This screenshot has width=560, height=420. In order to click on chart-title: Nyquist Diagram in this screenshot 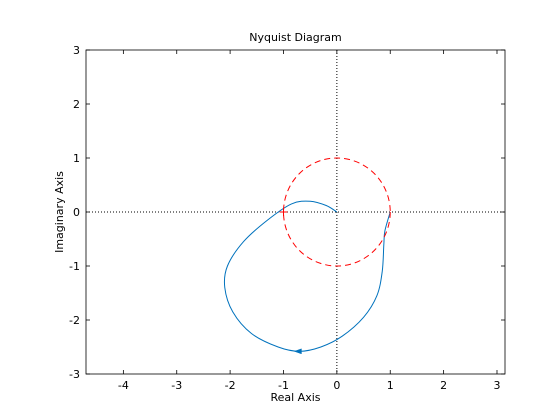, I will do `click(295, 37)`.